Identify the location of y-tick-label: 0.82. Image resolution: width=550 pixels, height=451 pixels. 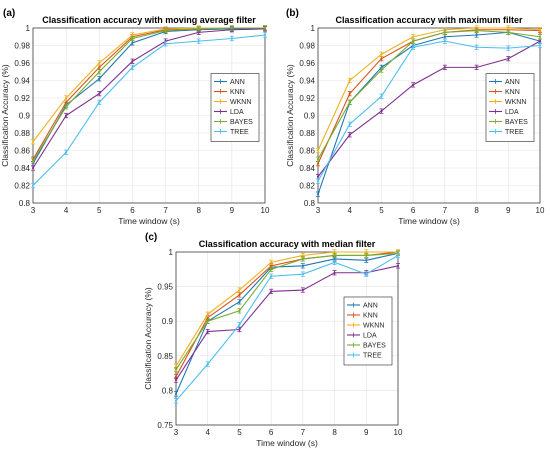
(307, 186).